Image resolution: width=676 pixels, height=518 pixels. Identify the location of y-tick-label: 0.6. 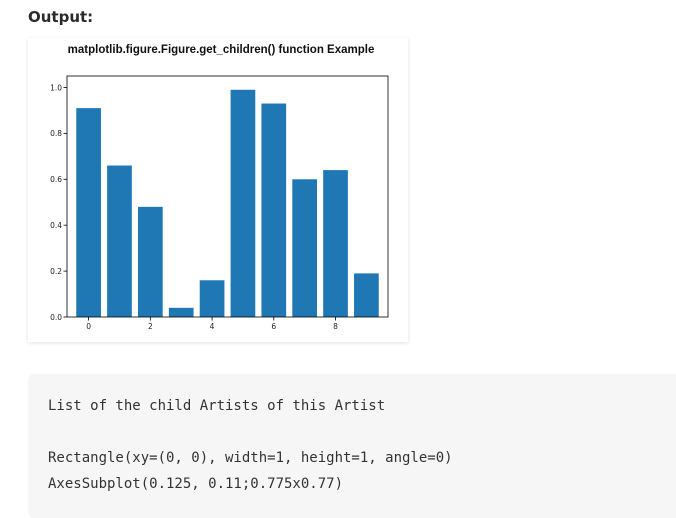
(56, 179).